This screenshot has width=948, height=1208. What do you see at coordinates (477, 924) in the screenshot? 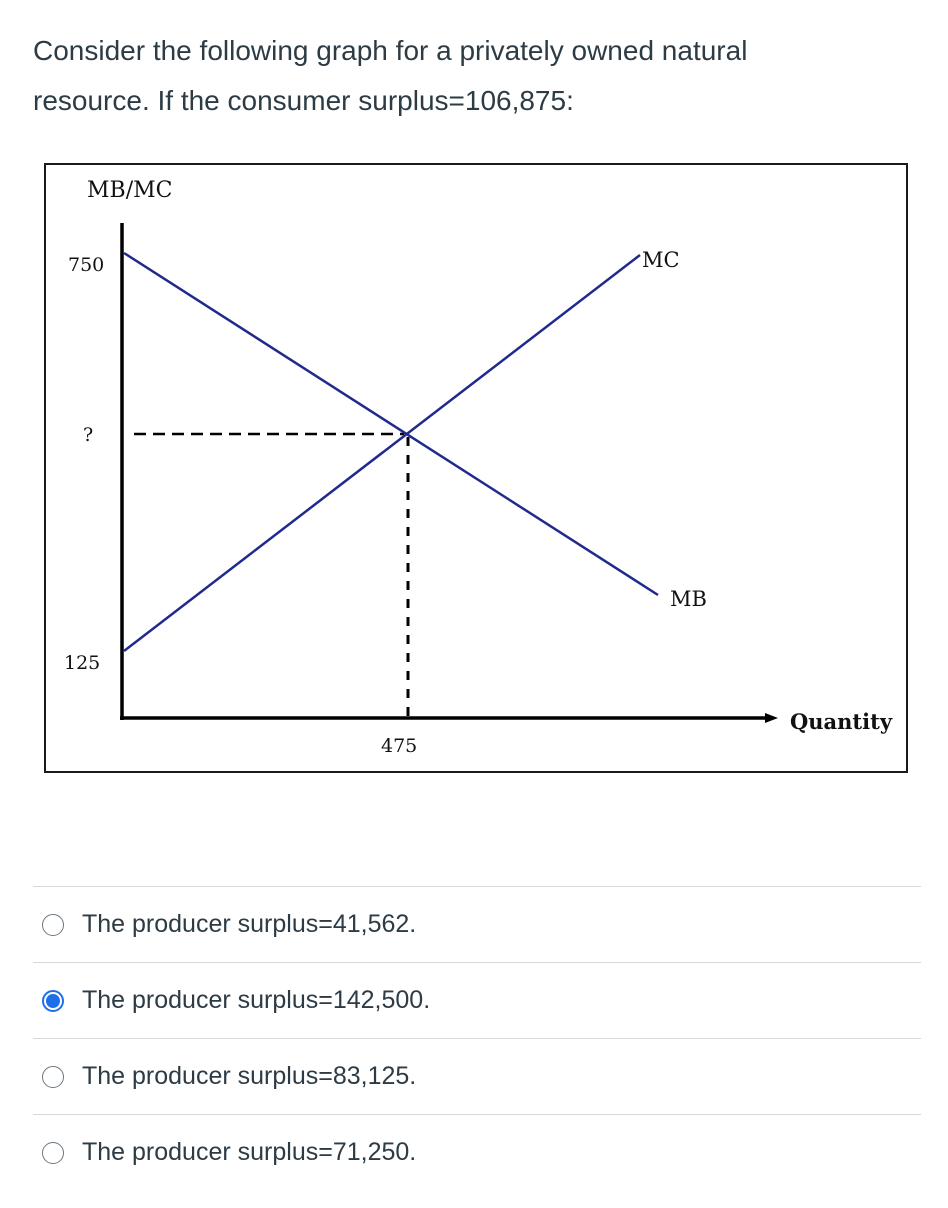
I see `answer-option: The producer surplus=41,562.` at bounding box center [477, 924].